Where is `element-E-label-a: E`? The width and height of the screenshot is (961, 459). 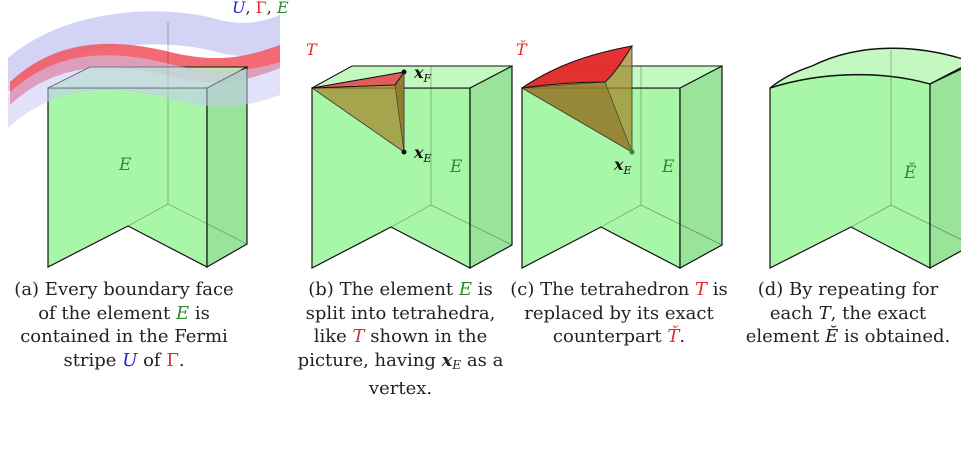 element-E-label-a: E is located at coordinates (125, 165).